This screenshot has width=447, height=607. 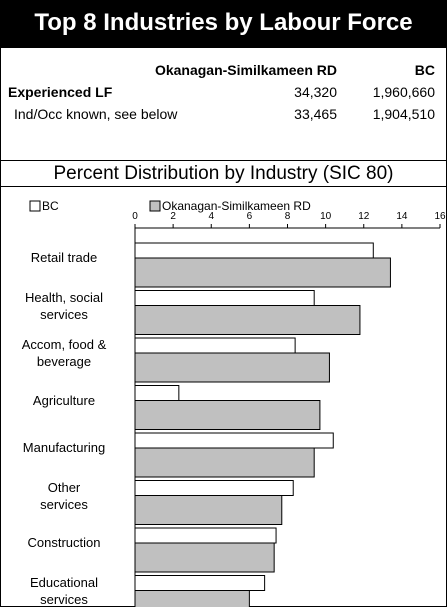 What do you see at coordinates (315, 92) in the screenshot?
I see `cell: 34,320` at bounding box center [315, 92].